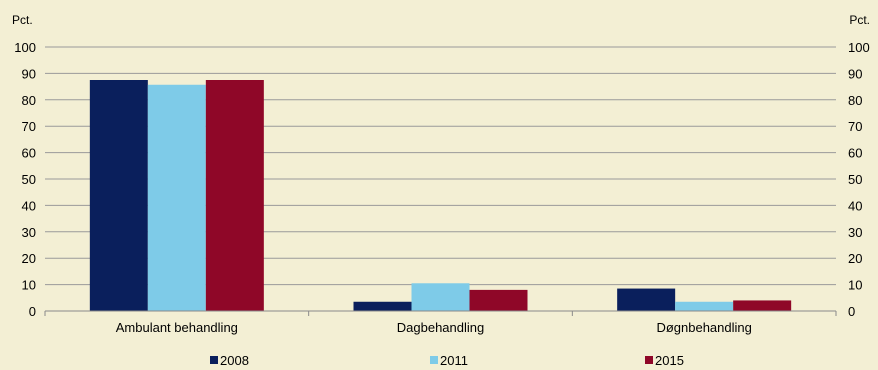  What do you see at coordinates (29, 205) in the screenshot?
I see `y-tick-label-left: 40` at bounding box center [29, 205].